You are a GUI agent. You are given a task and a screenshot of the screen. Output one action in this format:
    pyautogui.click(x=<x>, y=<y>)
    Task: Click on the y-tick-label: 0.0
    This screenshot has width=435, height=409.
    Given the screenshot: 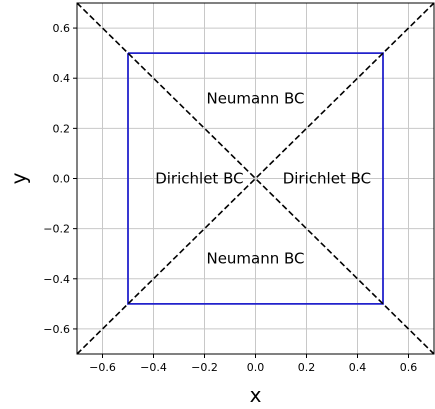 What is the action you would take?
    pyautogui.click(x=62, y=179)
    